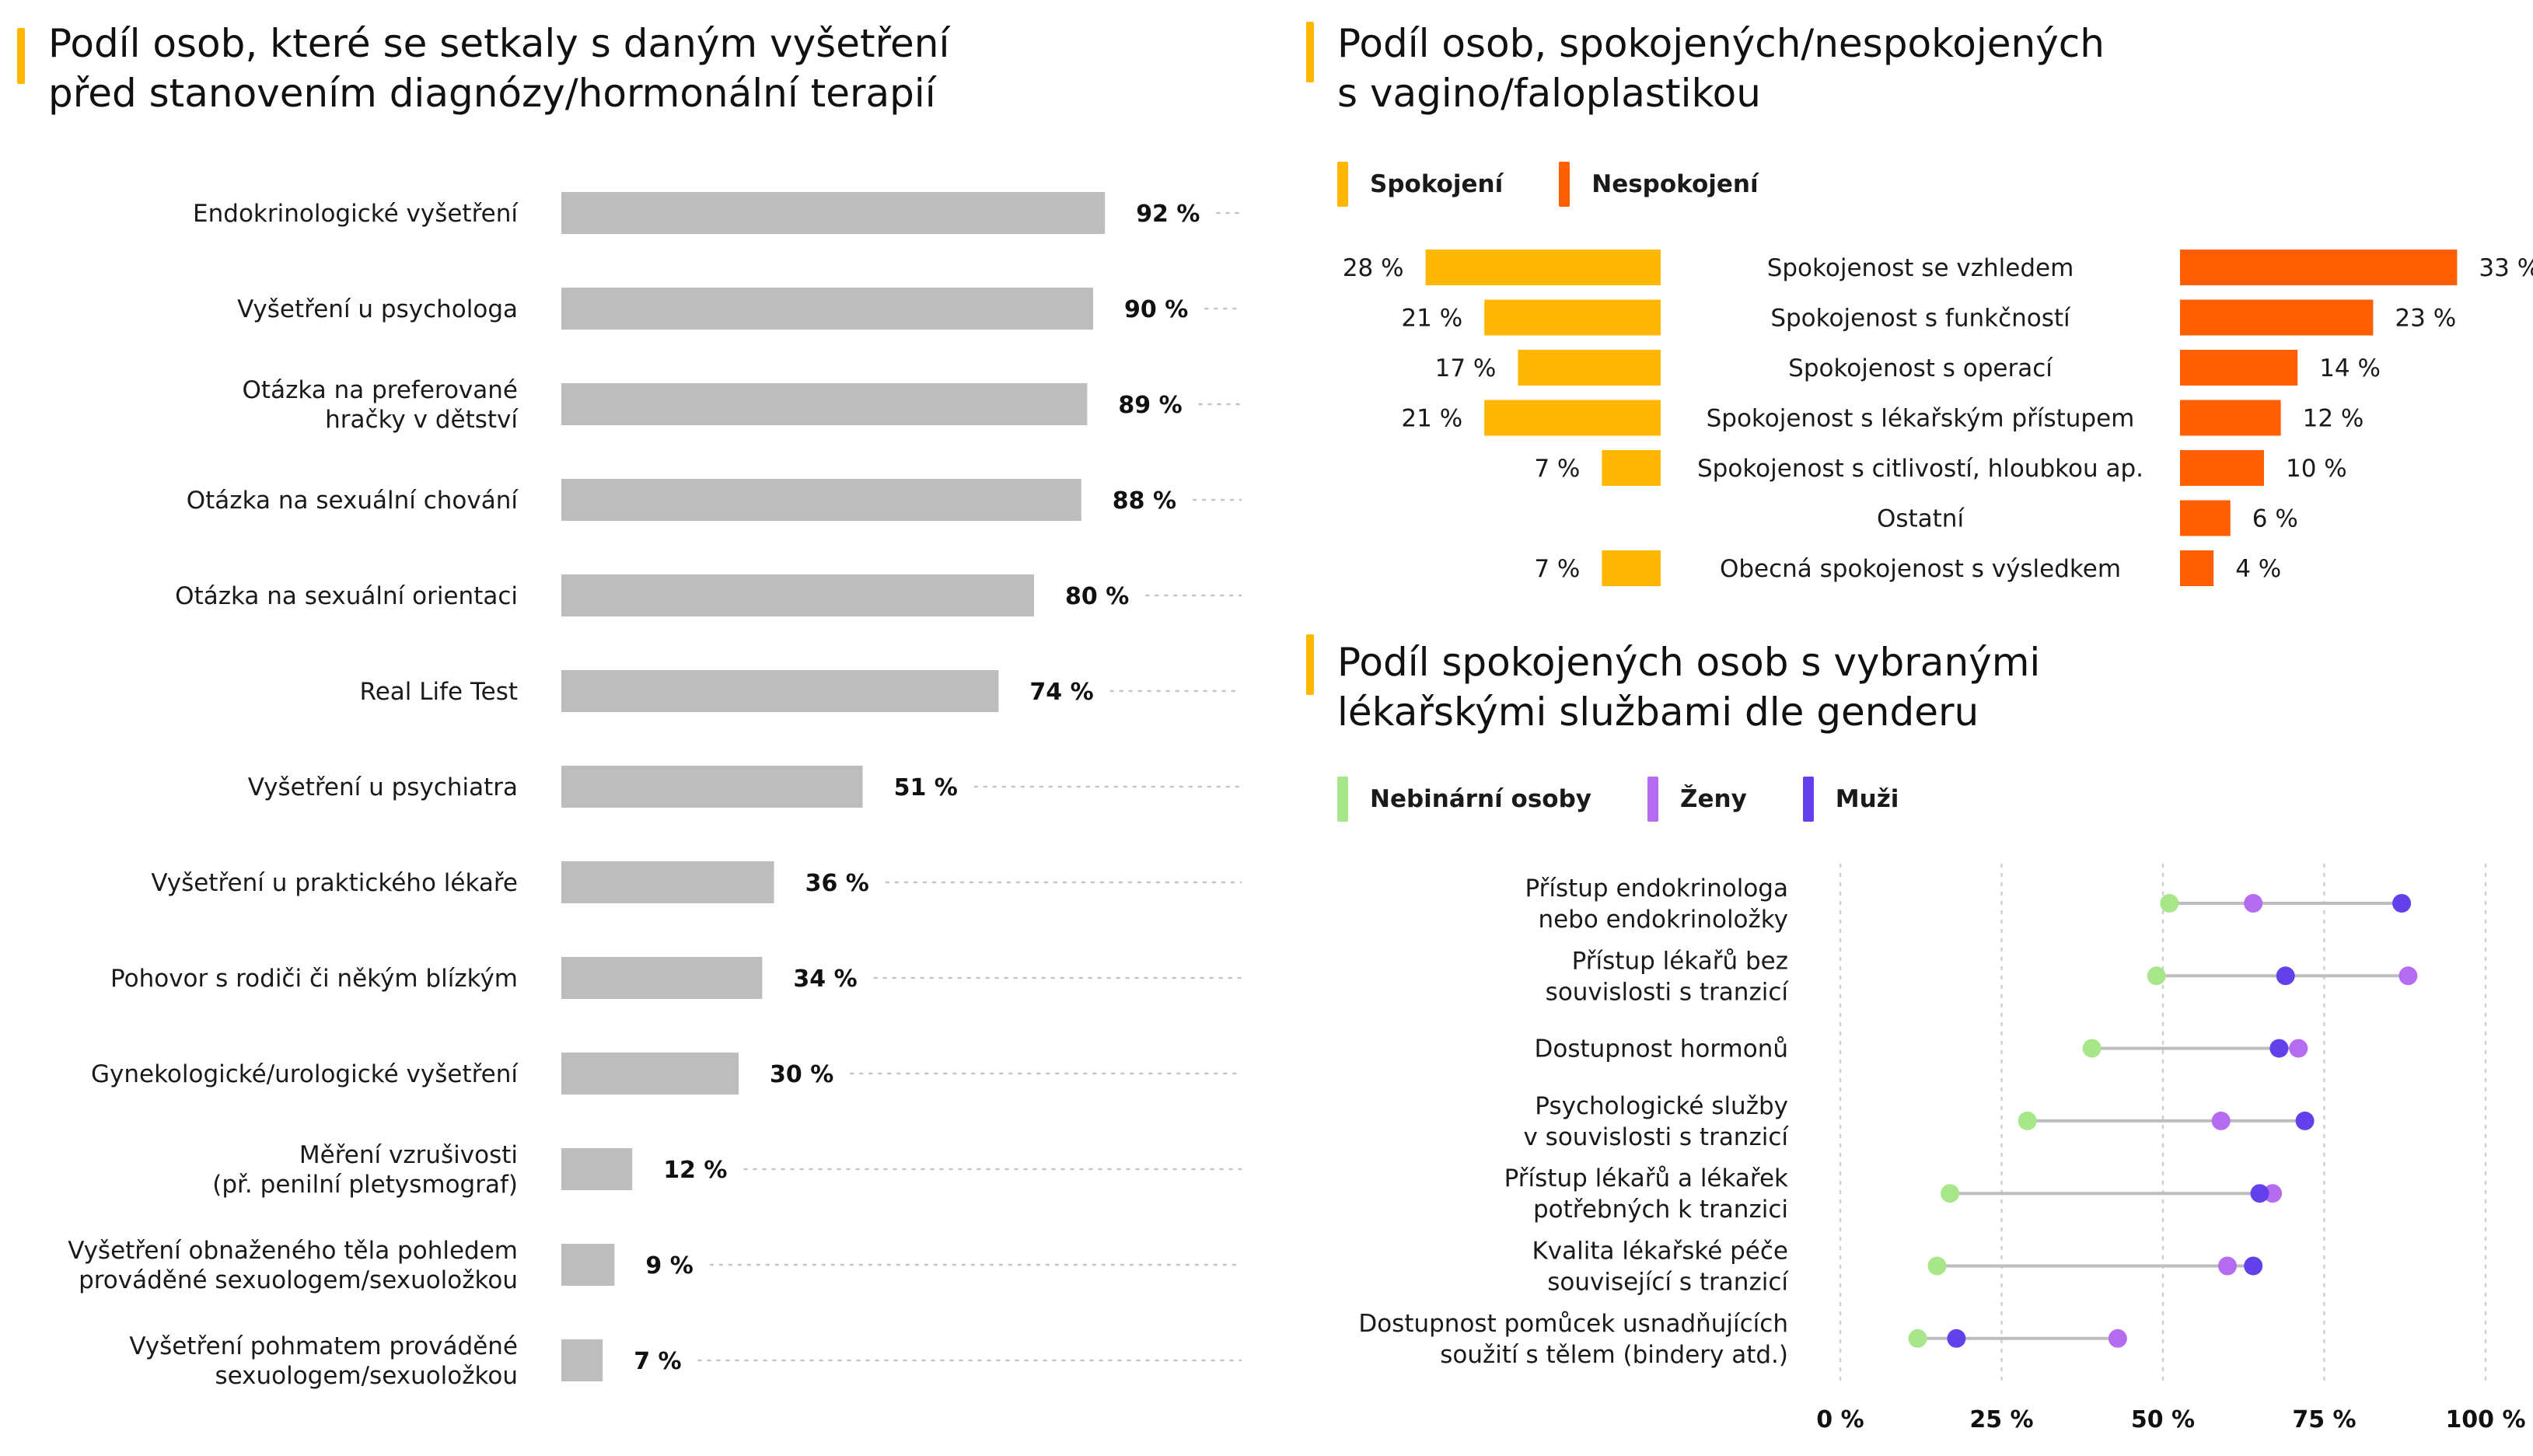 This screenshot has width=2533, height=1456. I want to click on exam-category-label: Otázka na sexuální chování, so click(353, 501).